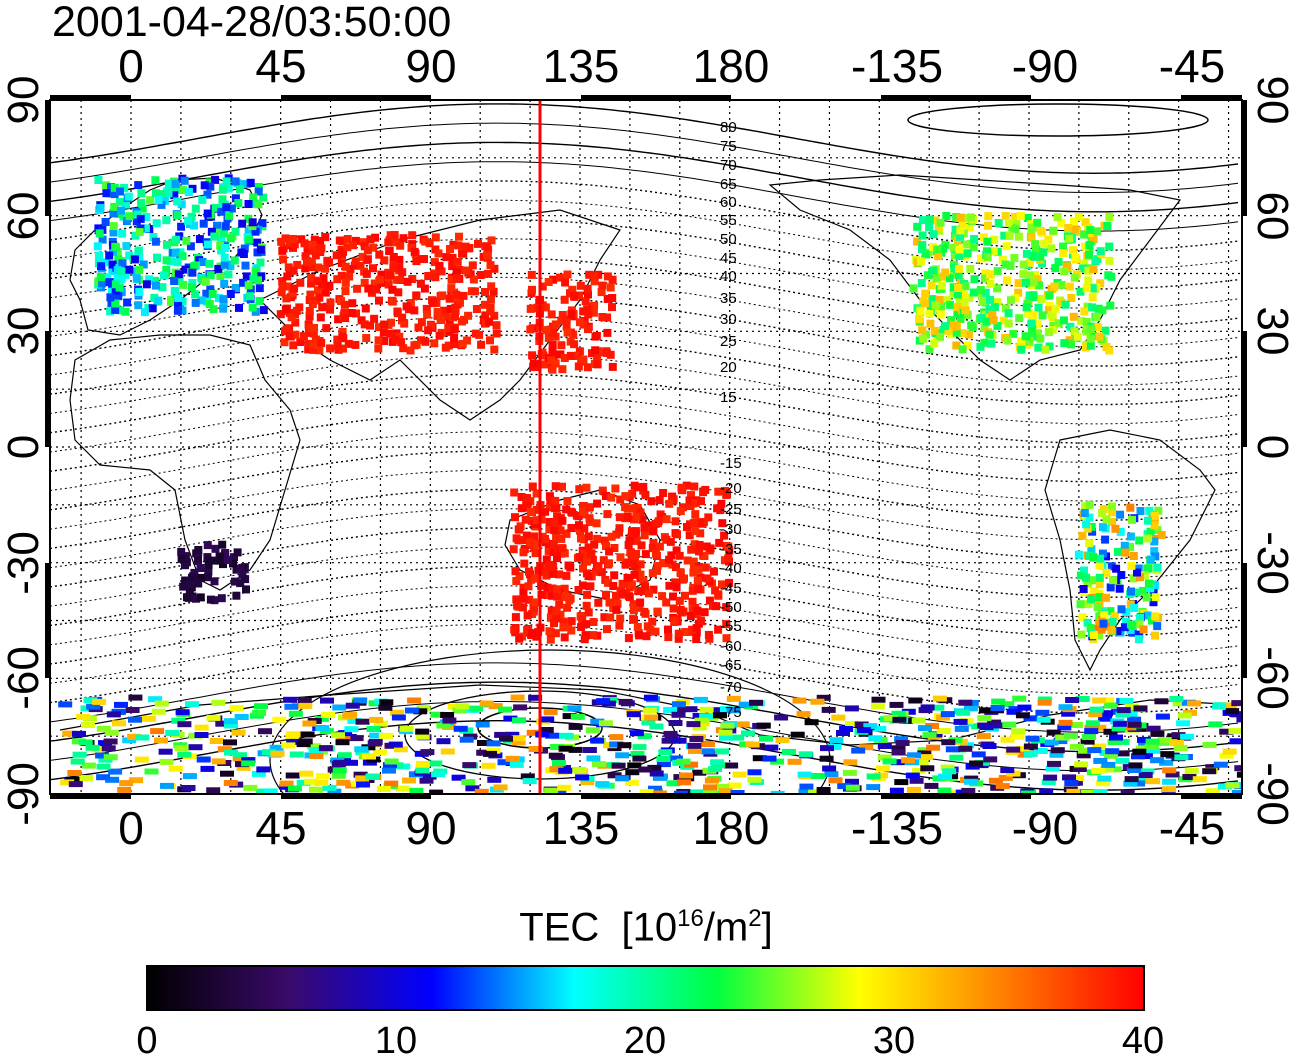 The image size is (1292, 1063). Describe the element at coordinates (24, 331) in the screenshot. I see `latitude-tick-label-left: 30` at that location.